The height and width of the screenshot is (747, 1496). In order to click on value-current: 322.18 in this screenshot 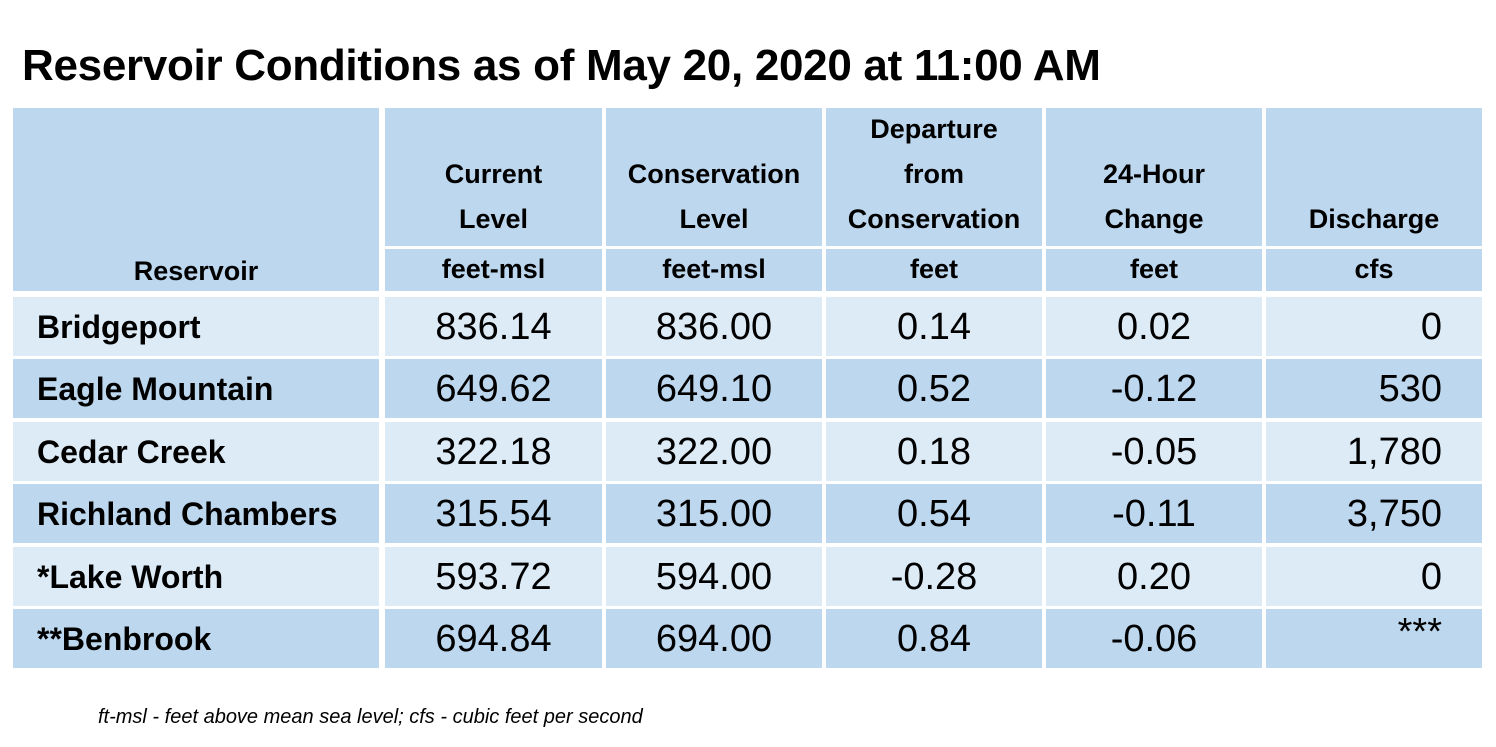, I will do `click(493, 451)`.